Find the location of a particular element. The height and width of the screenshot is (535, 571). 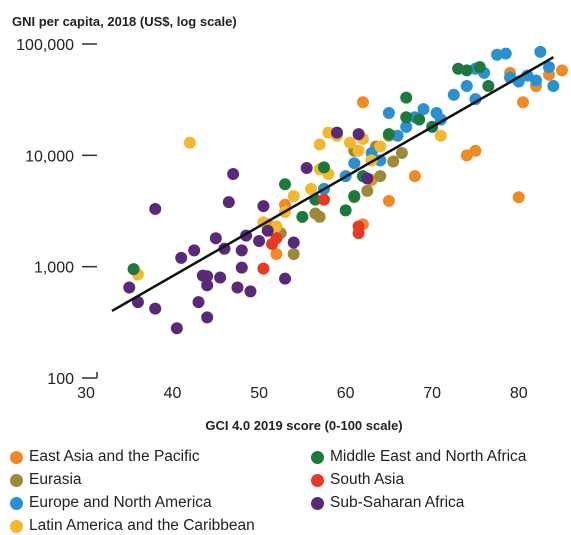

legend-item: Middle East and North Africa is located at coordinates (418, 457).